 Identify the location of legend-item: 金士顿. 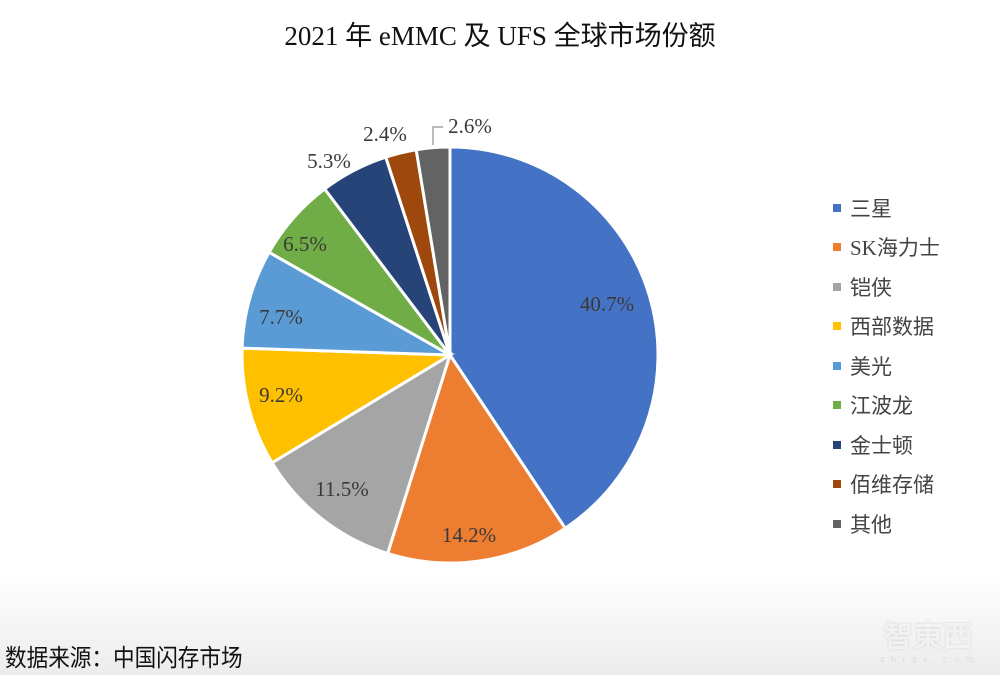
(886, 445).